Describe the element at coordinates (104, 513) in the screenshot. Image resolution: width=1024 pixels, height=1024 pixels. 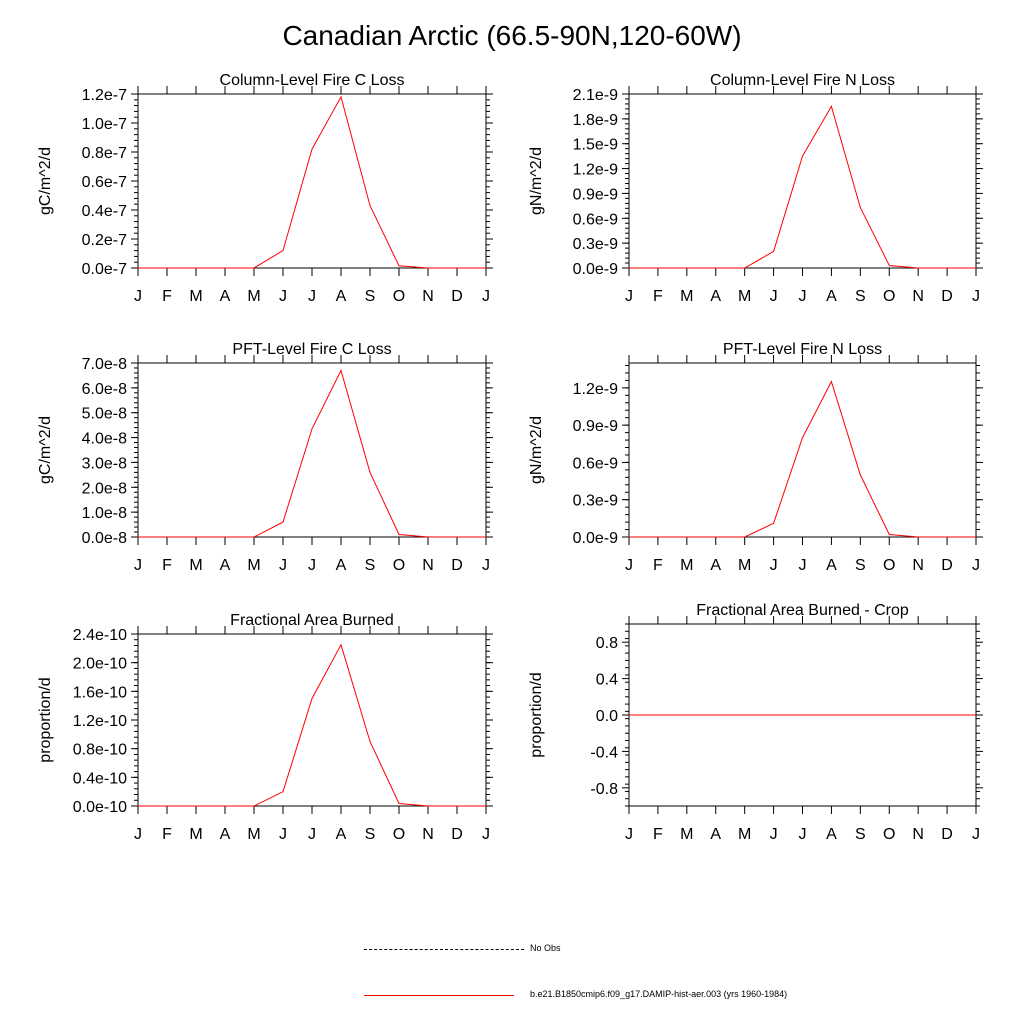
I see `y-tick-label: 1.0e-8` at that location.